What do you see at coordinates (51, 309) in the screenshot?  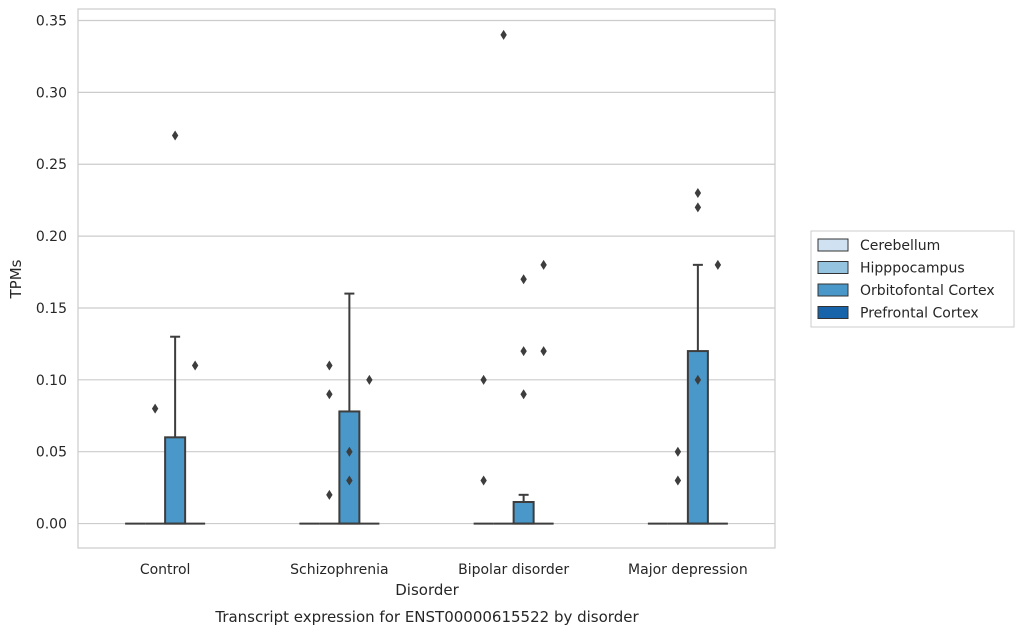 I see `y-tick-label: 0.15` at bounding box center [51, 309].